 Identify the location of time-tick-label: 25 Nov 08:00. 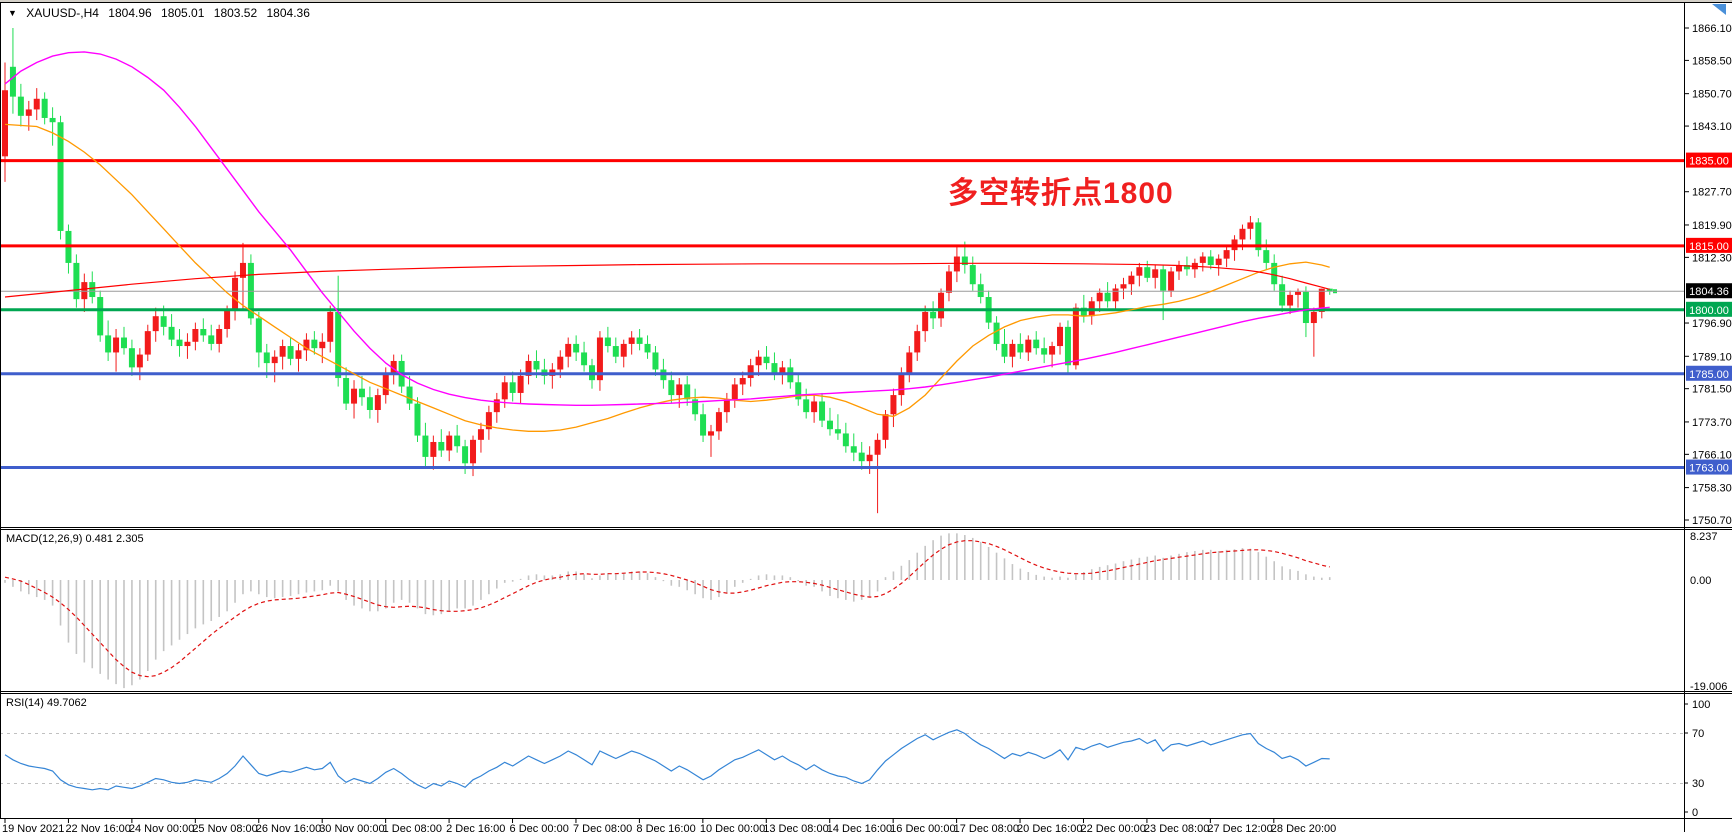
(224, 829).